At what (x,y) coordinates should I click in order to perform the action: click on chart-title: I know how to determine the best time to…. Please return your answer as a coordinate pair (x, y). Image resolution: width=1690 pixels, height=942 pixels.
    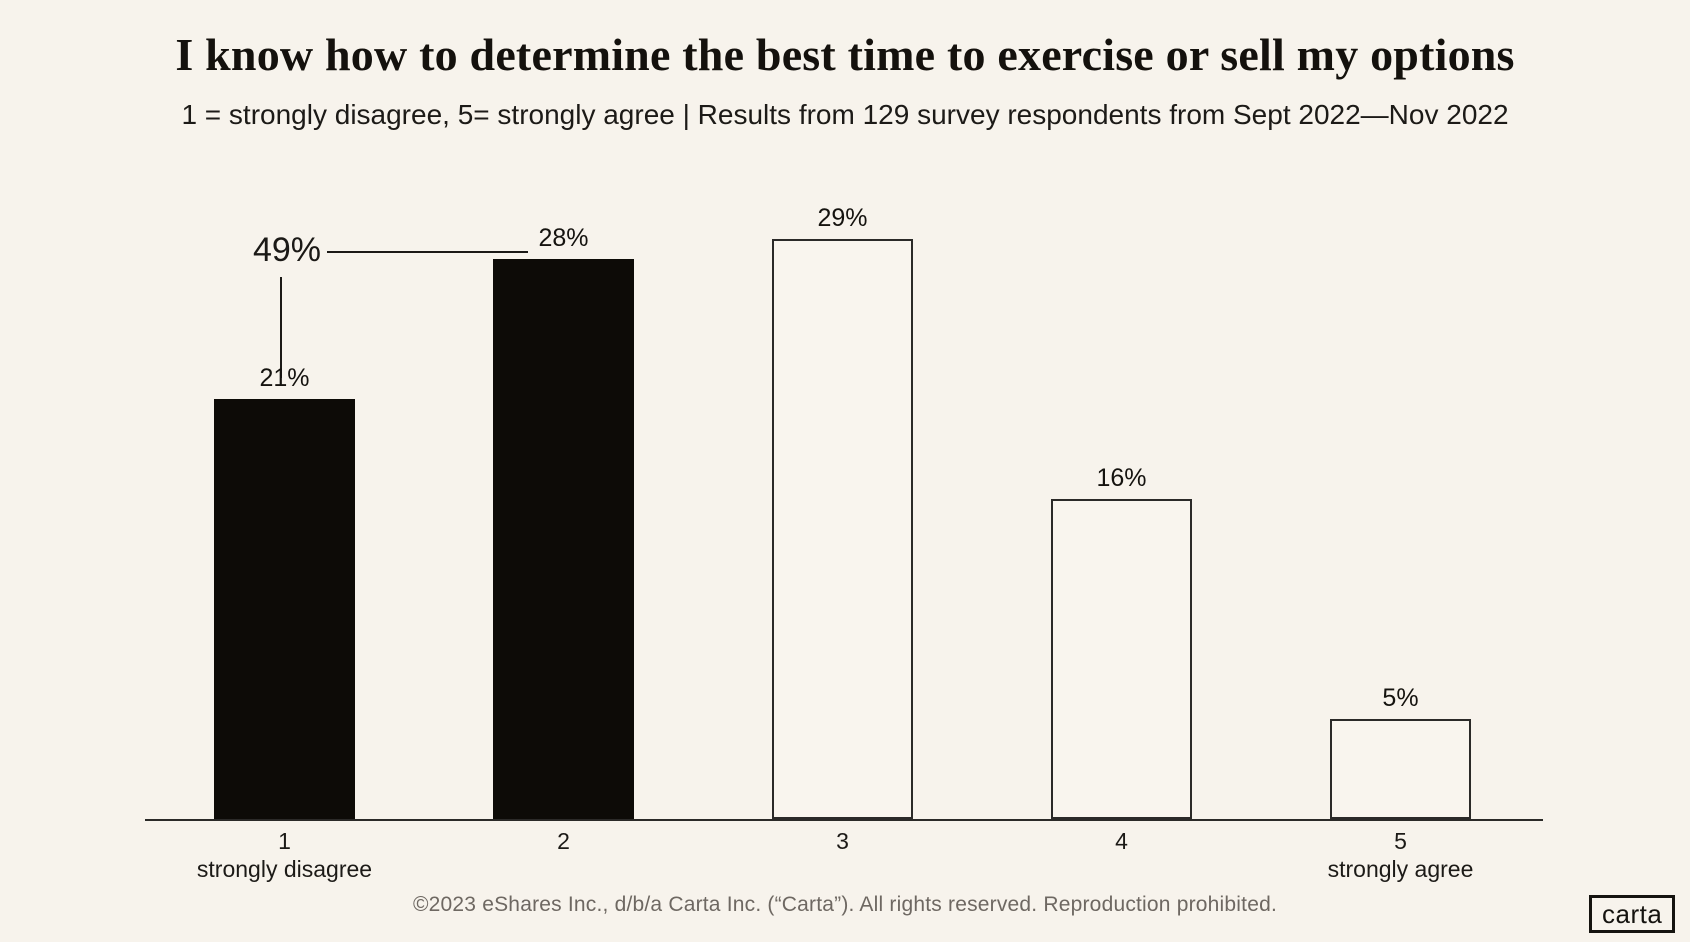
    Looking at the image, I should click on (845, 54).